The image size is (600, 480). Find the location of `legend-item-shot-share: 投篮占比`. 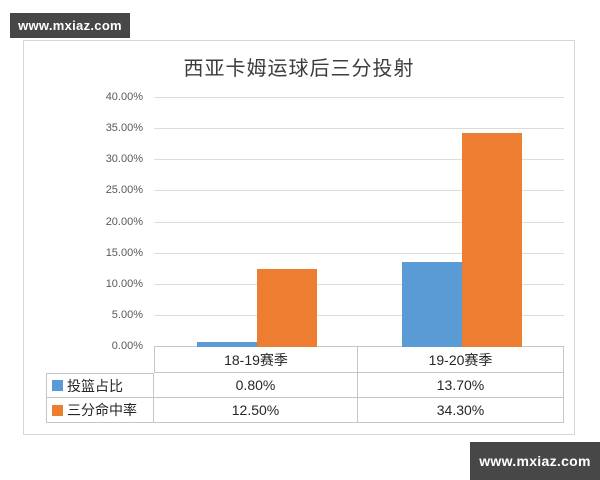

legend-item-shot-share: 投篮占比 is located at coordinates (100, 385).